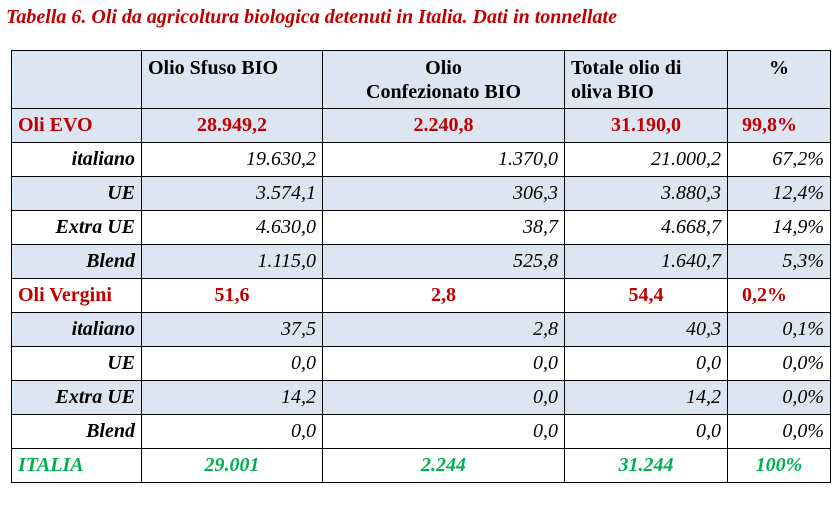 This screenshot has width=840, height=510. I want to click on cell-totale: 1.640,7, so click(646, 261).